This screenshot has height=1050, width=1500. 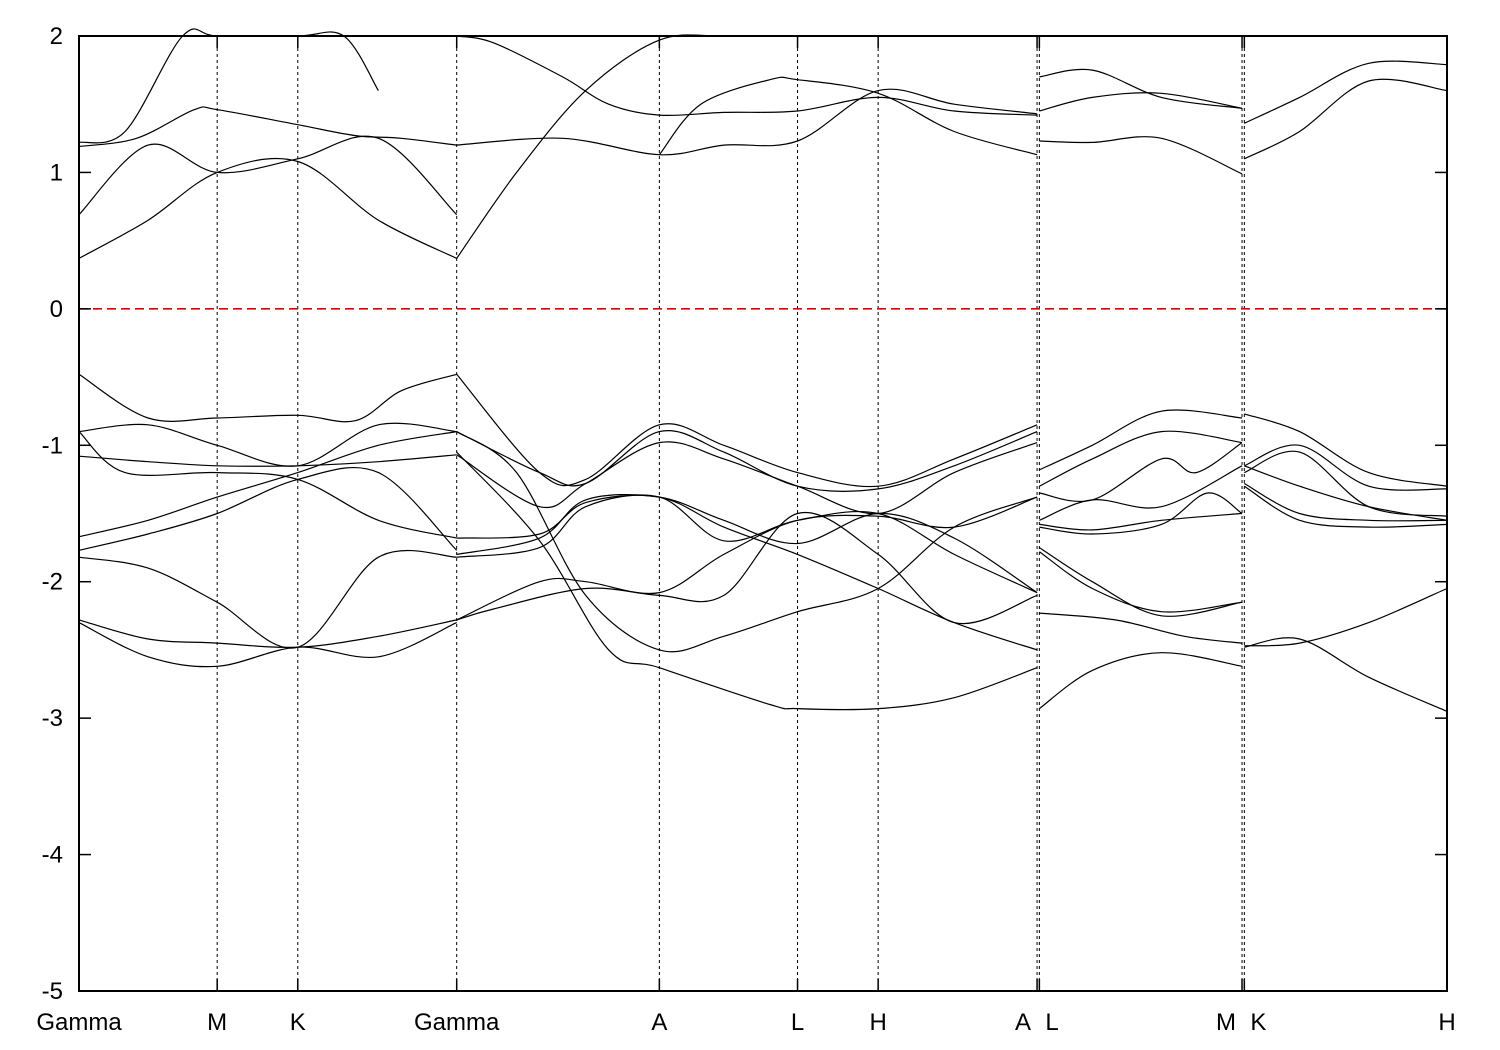 What do you see at coordinates (1023, 1022) in the screenshot?
I see `x-tick-label-7: A` at bounding box center [1023, 1022].